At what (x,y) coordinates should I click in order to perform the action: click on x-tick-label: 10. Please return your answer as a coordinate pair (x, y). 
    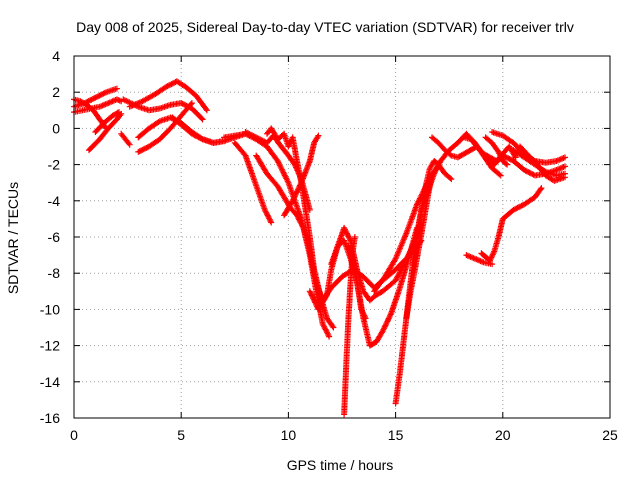
    Looking at the image, I should click on (289, 435).